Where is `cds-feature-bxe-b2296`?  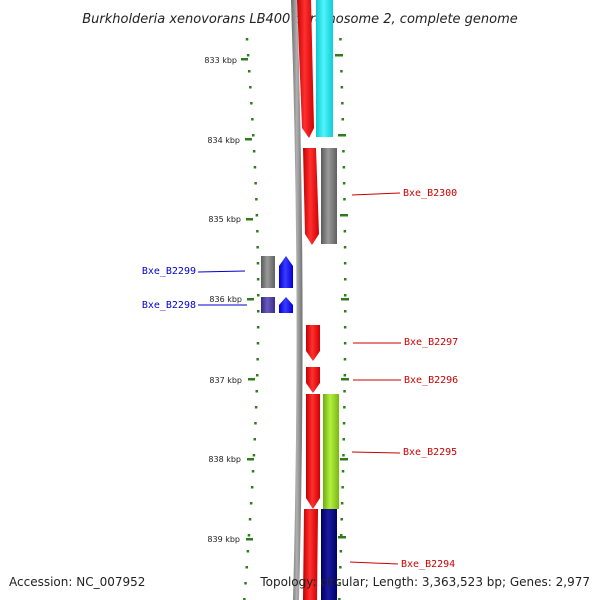
cds-feature-bxe-b2296 is located at coordinates (313, 380).